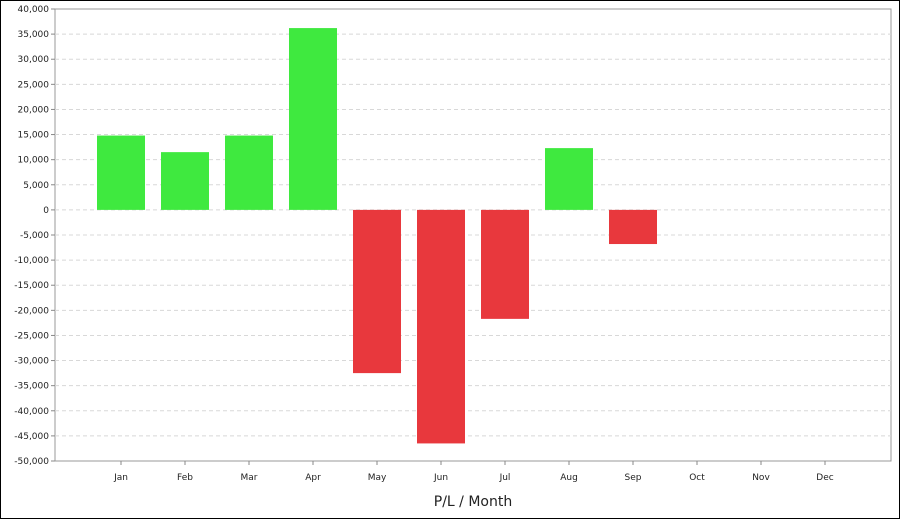  I want to click on x-axis-title: P/L / Month, so click(473, 502).